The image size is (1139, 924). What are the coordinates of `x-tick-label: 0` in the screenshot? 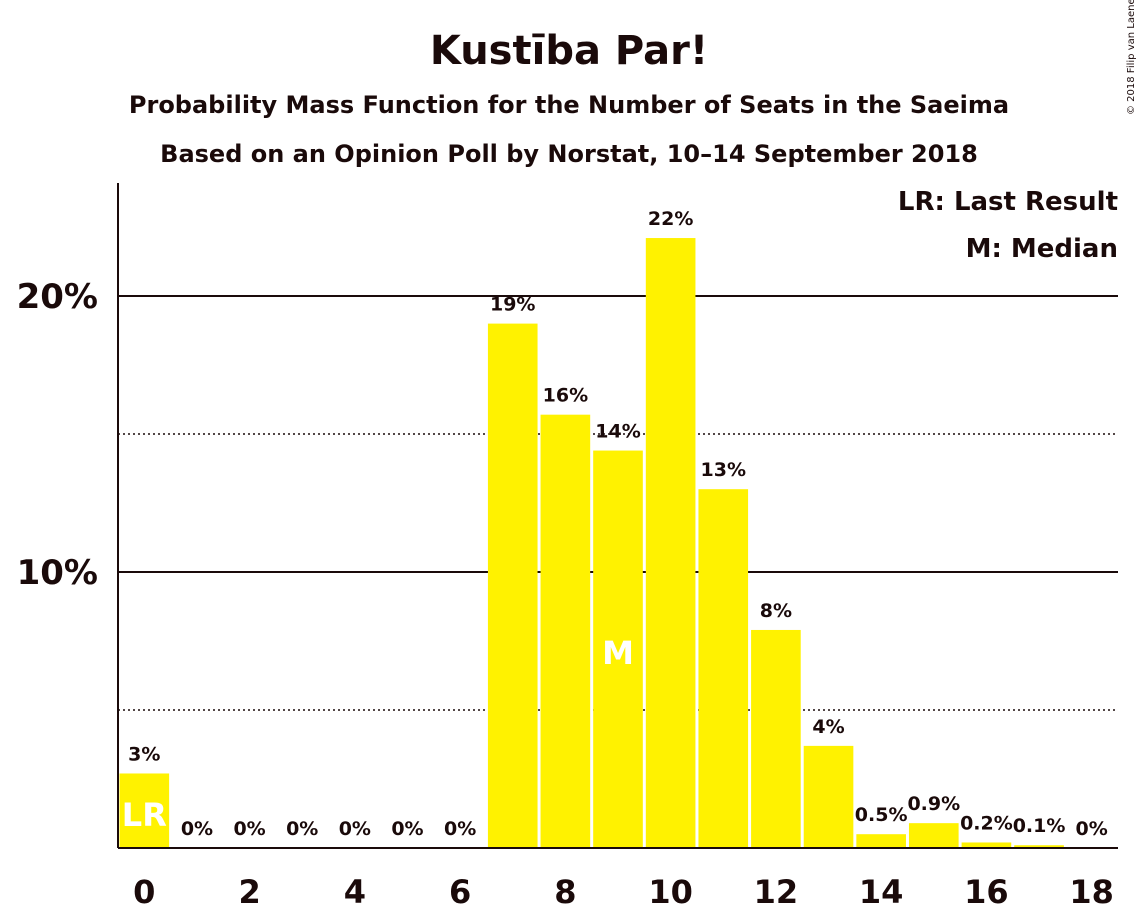 It's located at (144, 892).